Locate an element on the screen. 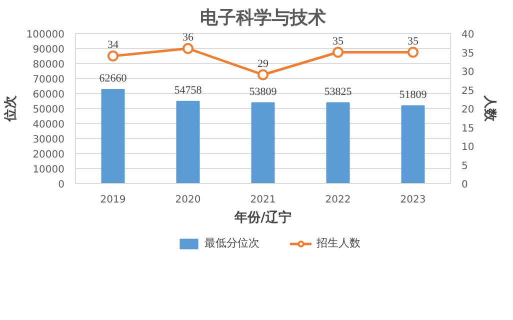 This screenshot has height=320, width=513. x-tick-label: 2022 is located at coordinates (338, 200).